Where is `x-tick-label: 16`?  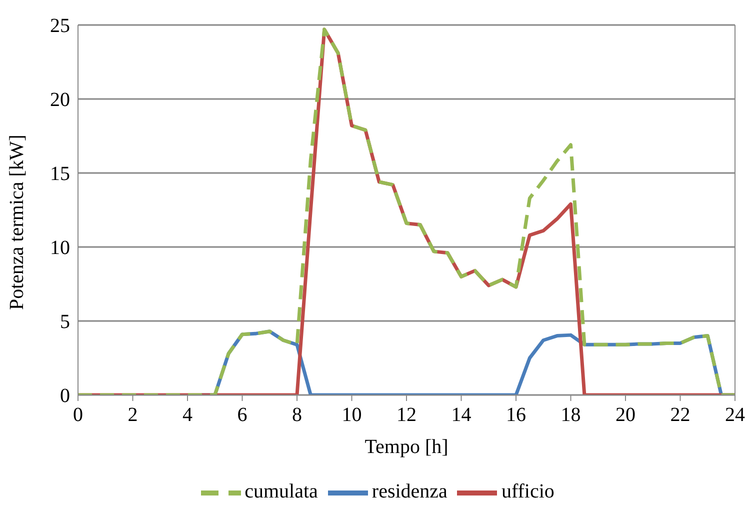 x-tick-label: 16 is located at coordinates (516, 415).